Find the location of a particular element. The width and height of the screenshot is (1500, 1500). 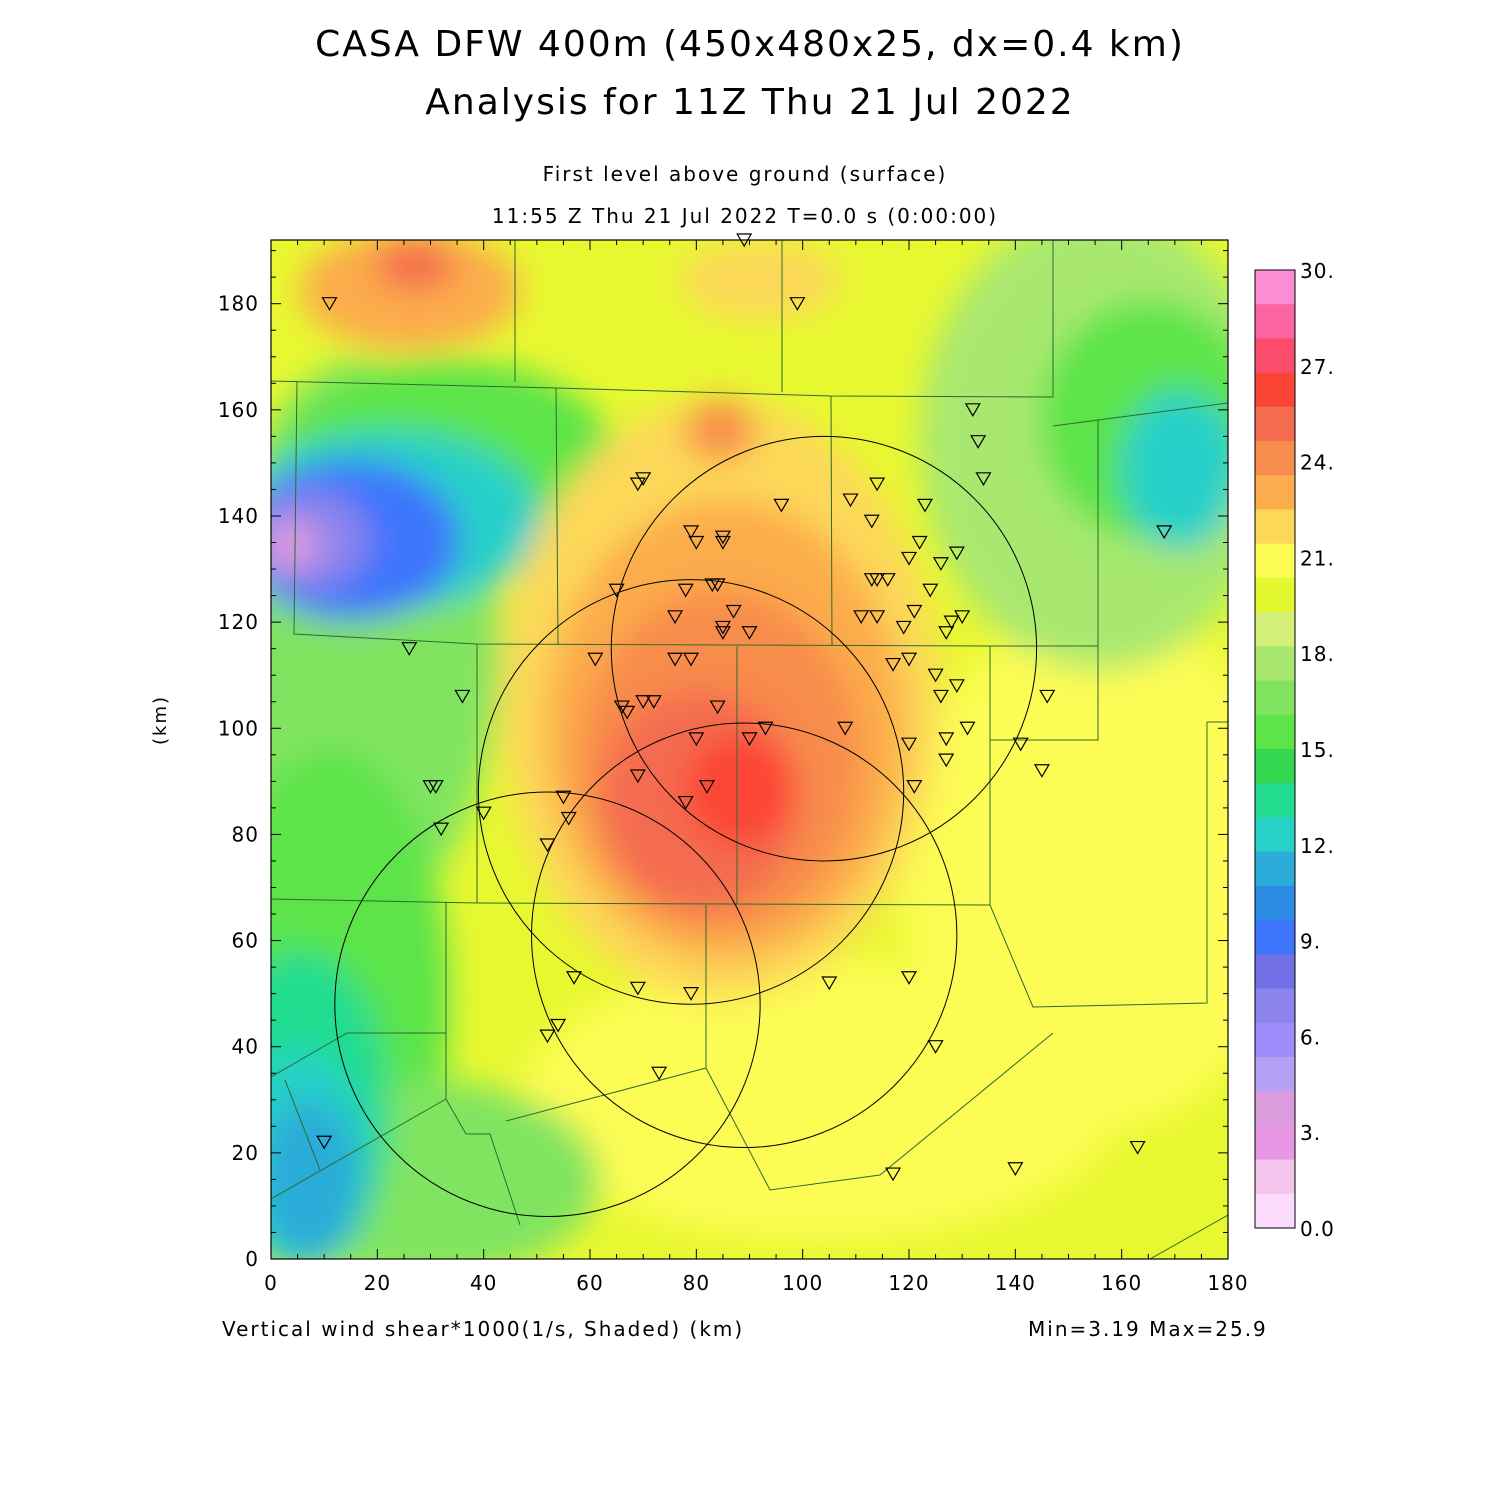

colorbar-tick-label: 27. is located at coordinates (1317, 367).